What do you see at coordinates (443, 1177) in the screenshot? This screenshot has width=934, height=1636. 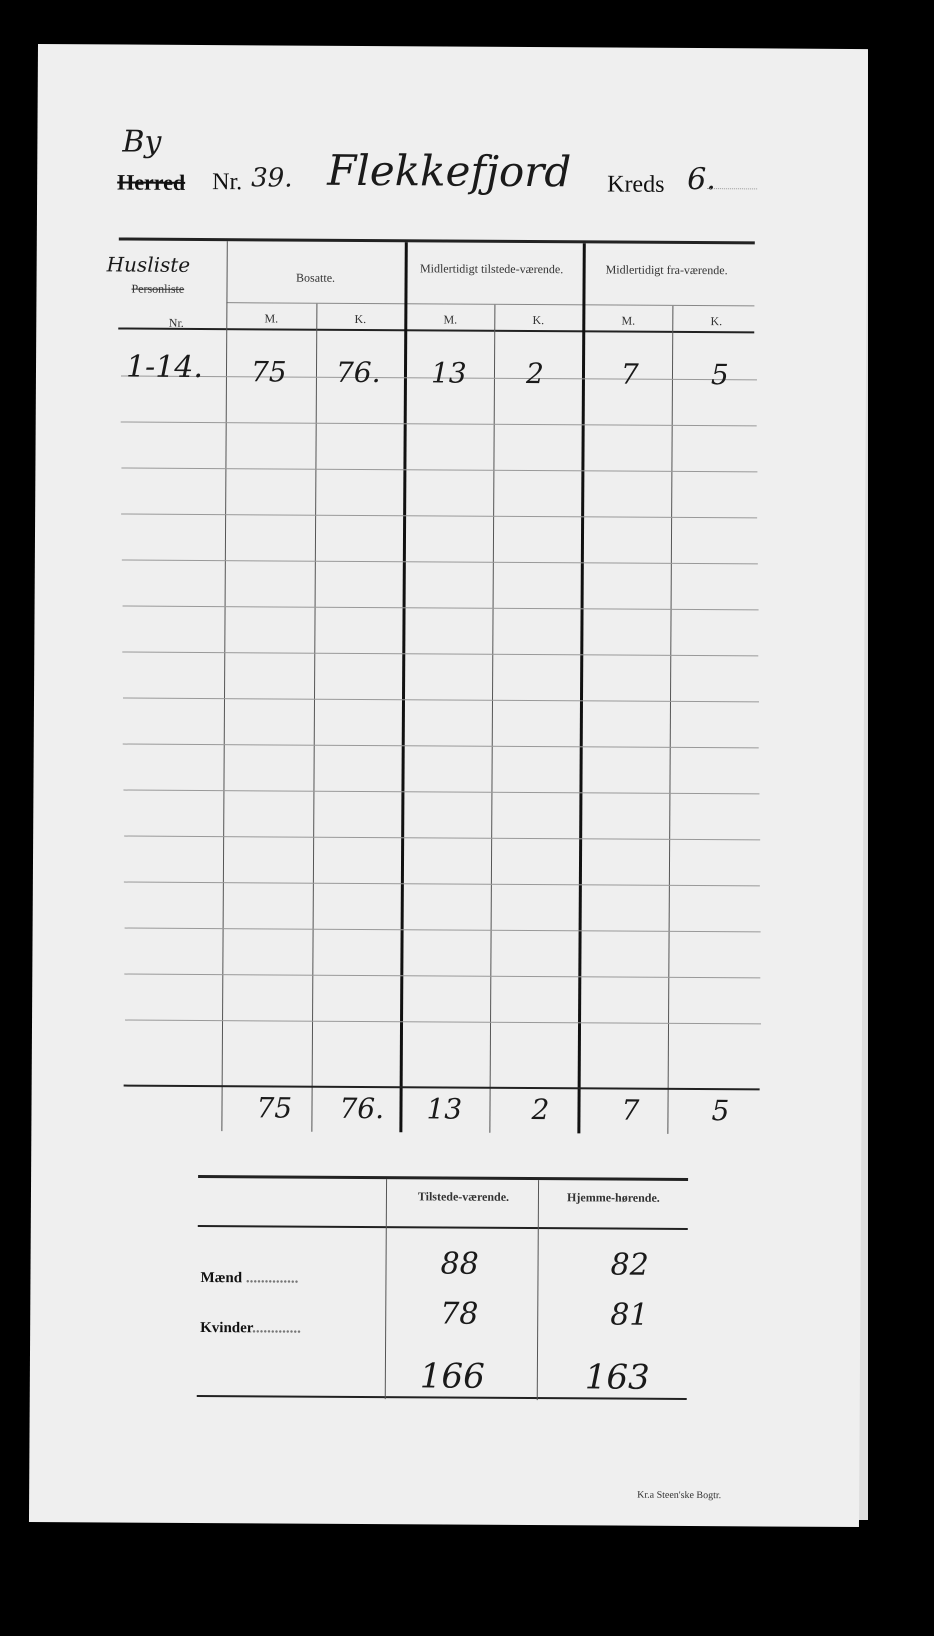 I see `summary-top-rule` at bounding box center [443, 1177].